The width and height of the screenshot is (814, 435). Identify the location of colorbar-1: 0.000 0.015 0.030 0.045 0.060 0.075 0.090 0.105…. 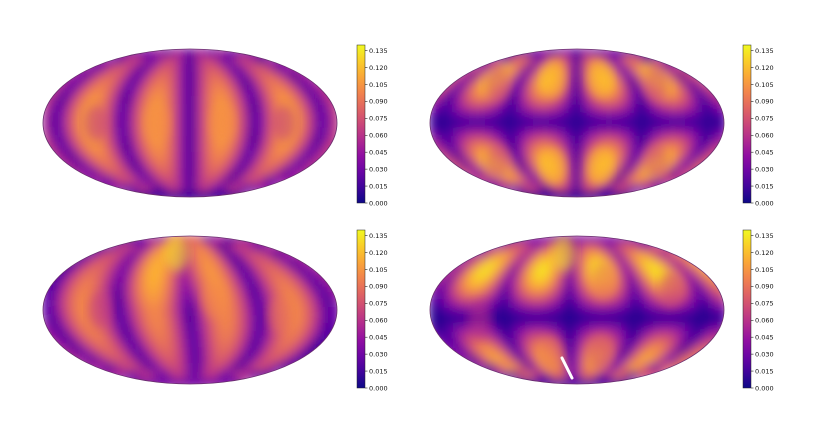
(372, 125).